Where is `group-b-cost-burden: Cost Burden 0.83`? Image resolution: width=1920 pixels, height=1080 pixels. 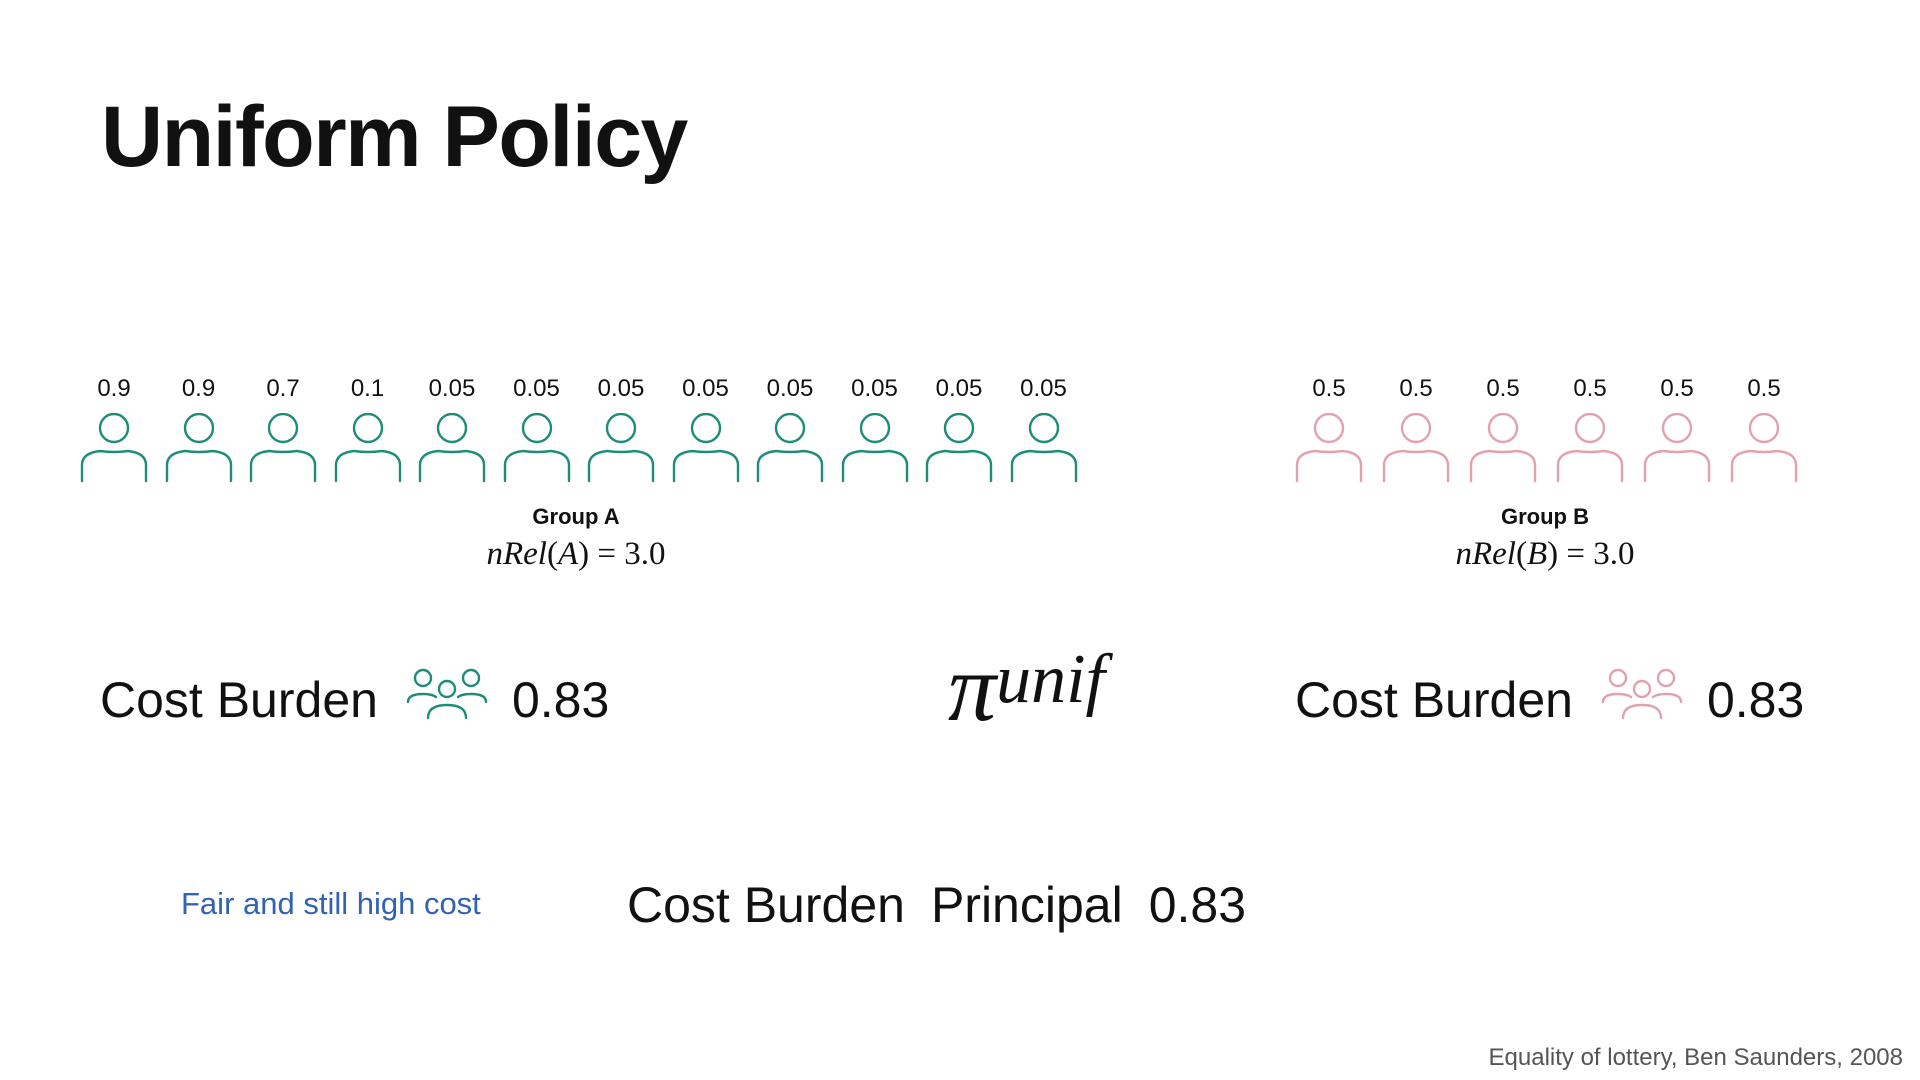
group-b-cost-burden: Cost Burden 0.83 is located at coordinates (1549, 700).